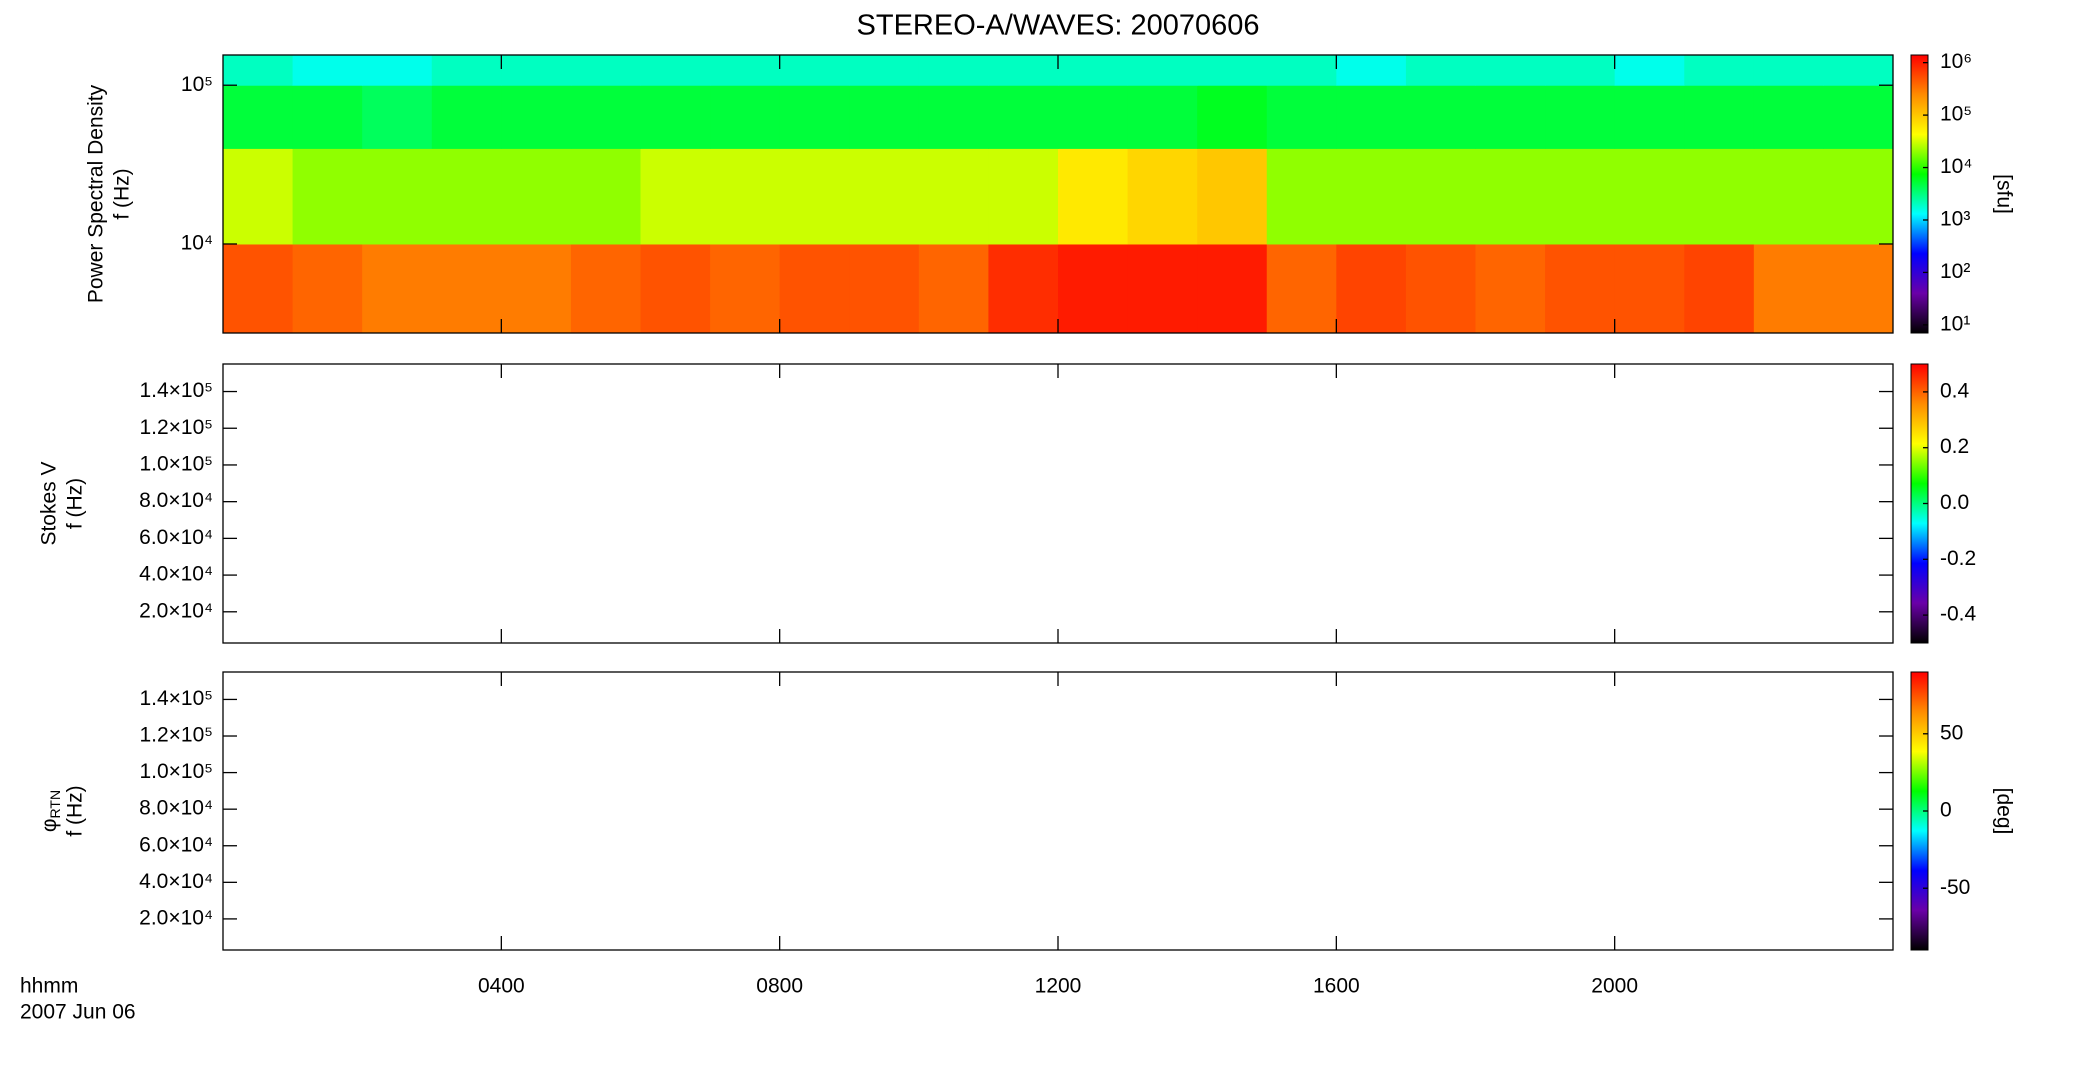 The image size is (2096, 1080). Describe the element at coordinates (176, 735) in the screenshot. I see `y-tick-label: 1.2×10⁵` at that location.